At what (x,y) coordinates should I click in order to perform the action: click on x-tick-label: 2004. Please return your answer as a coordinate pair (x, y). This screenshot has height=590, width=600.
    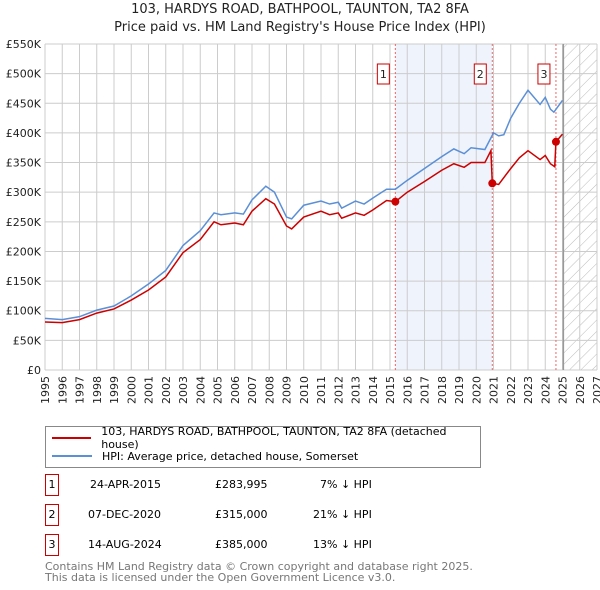
    Looking at the image, I should click on (200, 390).